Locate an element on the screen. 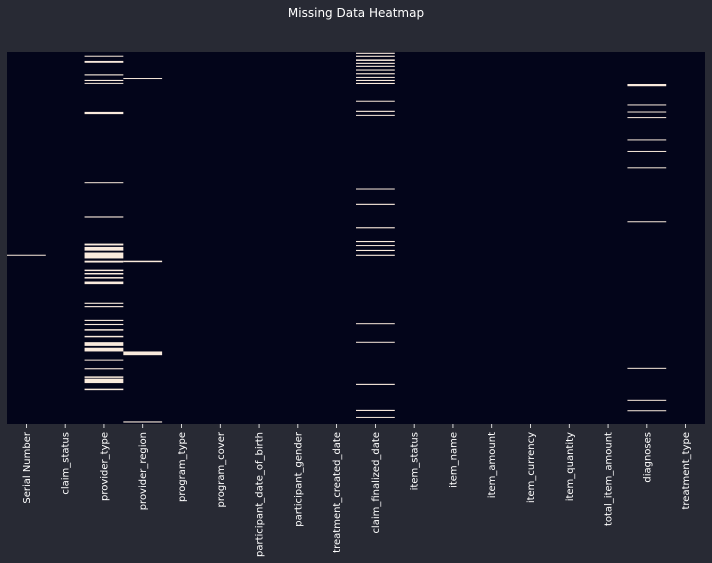  x-tick-label-item-name: item_name is located at coordinates (453, 460).